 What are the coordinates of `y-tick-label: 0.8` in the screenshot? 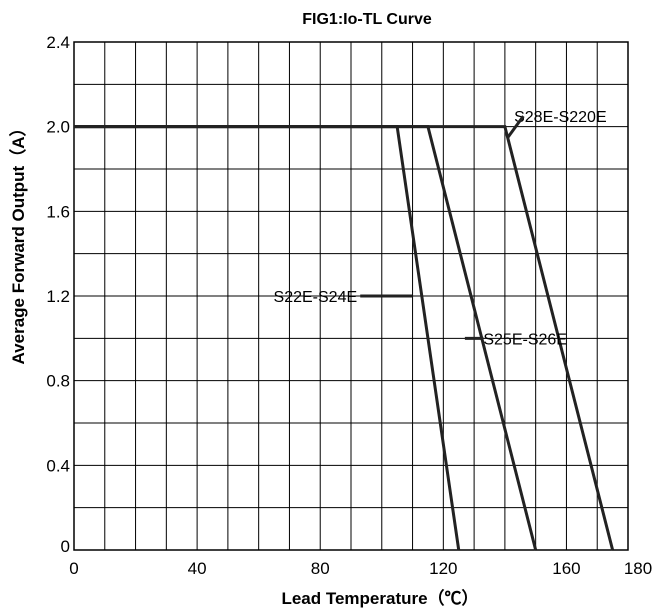 It's located at (58, 381).